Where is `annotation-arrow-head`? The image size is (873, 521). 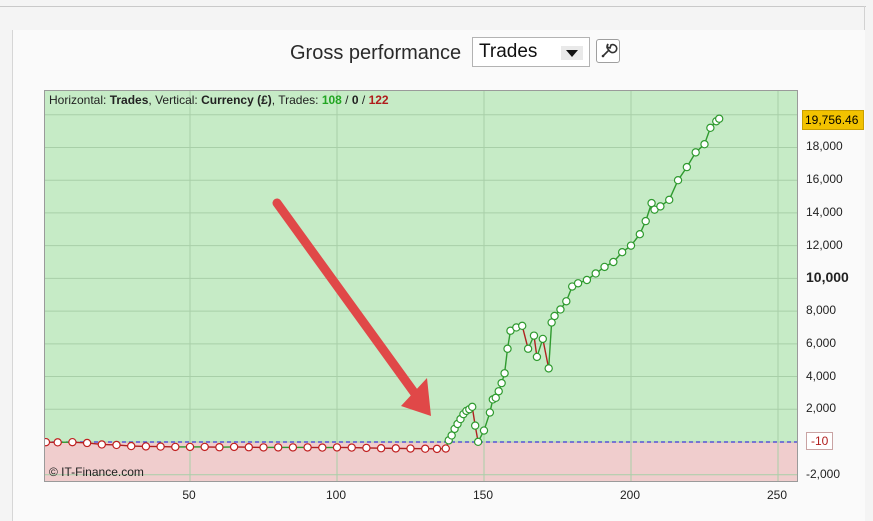
annotation-arrow-head is located at coordinates (416, 397).